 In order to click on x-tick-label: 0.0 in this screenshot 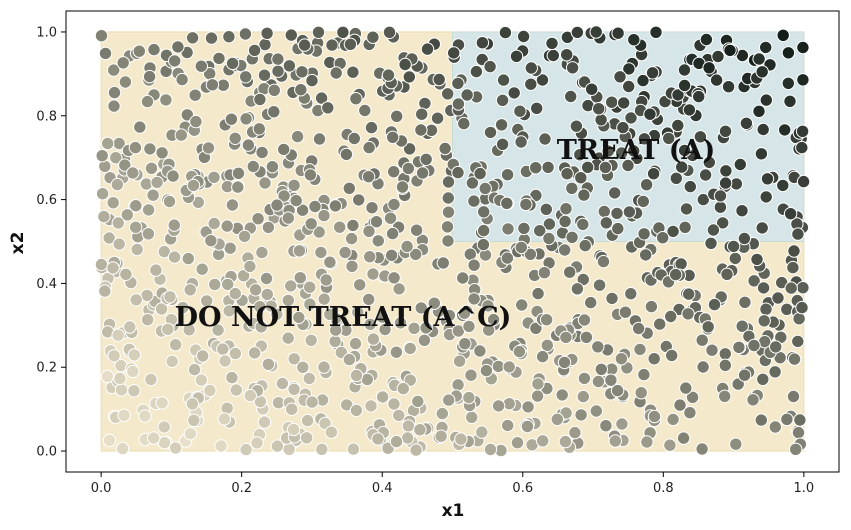, I will do `click(101, 488)`.